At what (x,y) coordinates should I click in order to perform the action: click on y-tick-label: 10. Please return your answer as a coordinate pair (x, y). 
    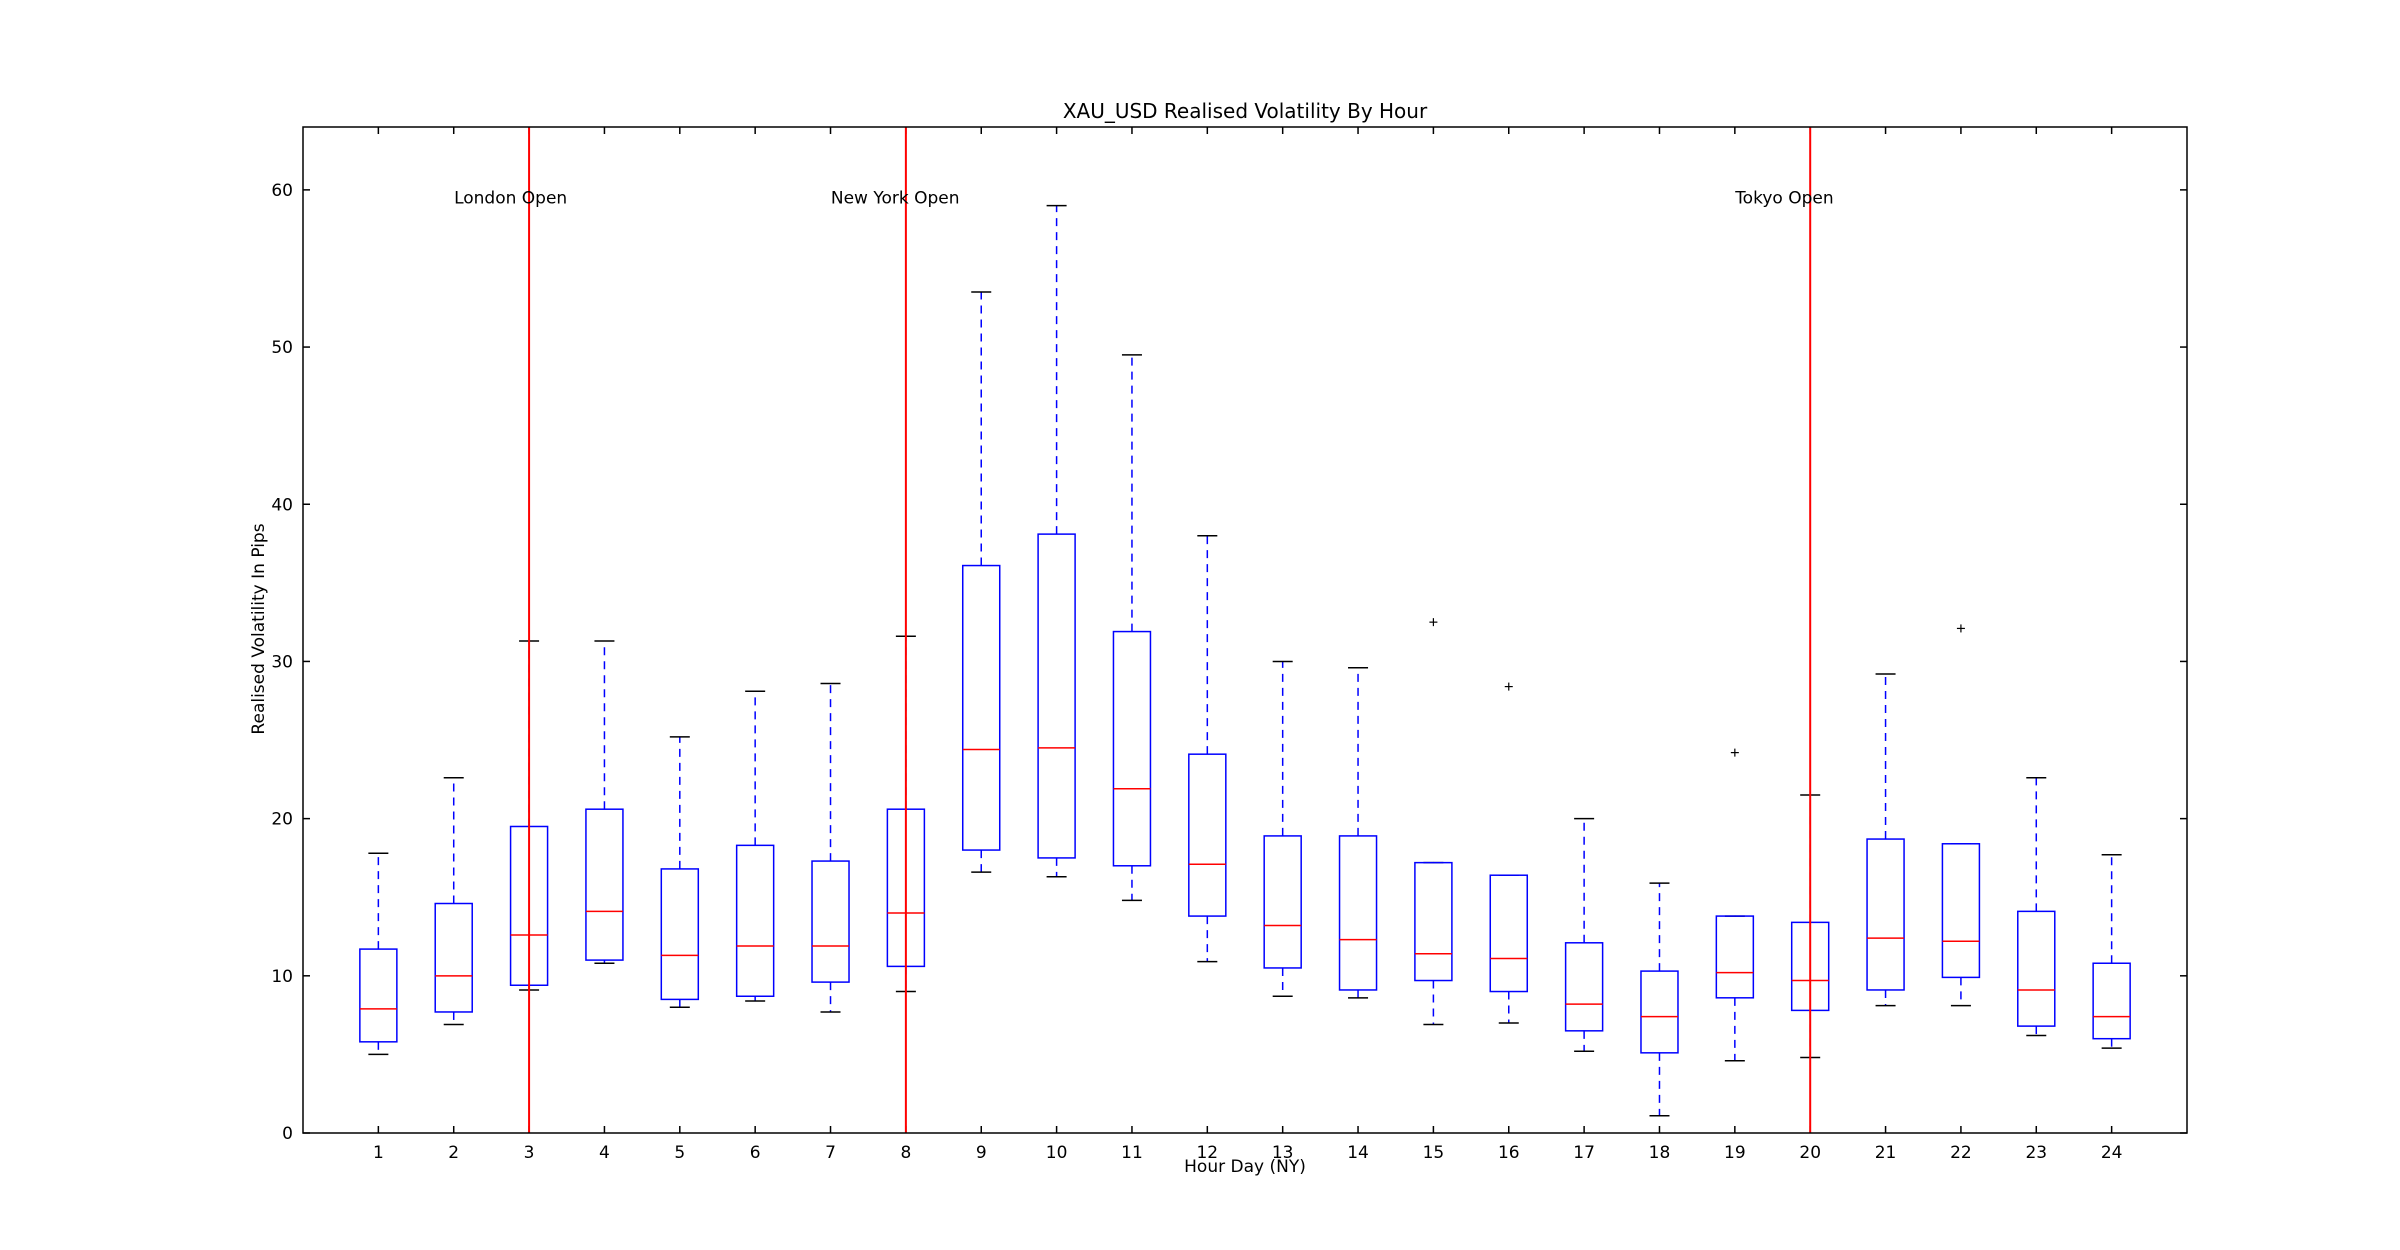
    Looking at the image, I should click on (282, 977).